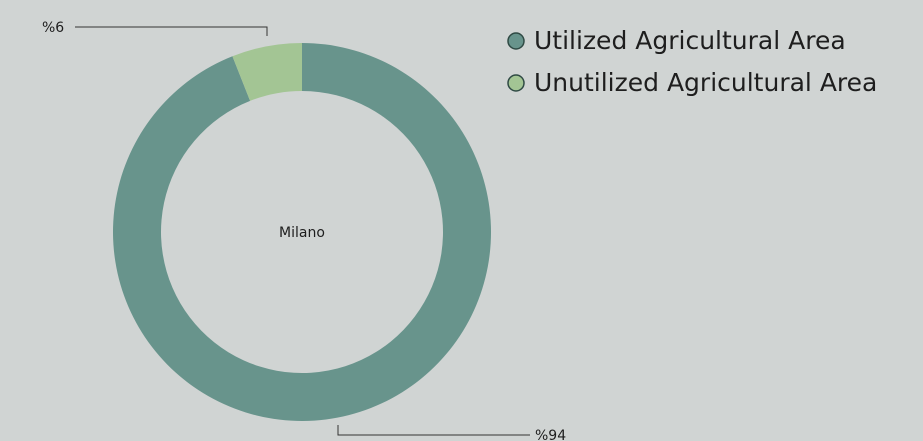 The width and height of the screenshot is (923, 441). What do you see at coordinates (690, 40) in the screenshot?
I see `legend-label: Utilized Agricultural Area` at bounding box center [690, 40].